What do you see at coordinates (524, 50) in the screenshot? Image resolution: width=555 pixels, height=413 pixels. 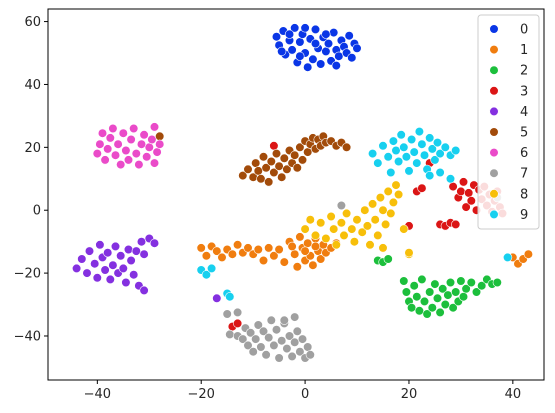 I see `legend-label-1: 1` at bounding box center [524, 50].